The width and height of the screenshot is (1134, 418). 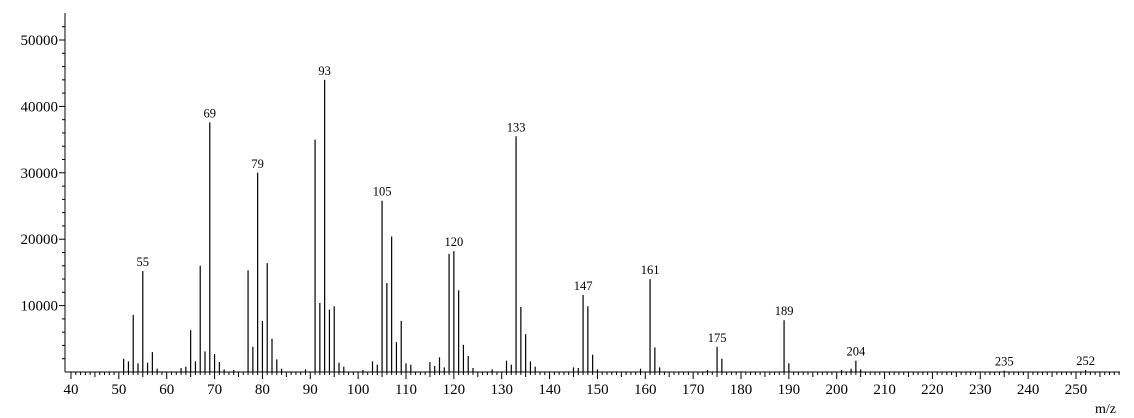 I want to click on peak-label: 55, so click(x=143, y=262).